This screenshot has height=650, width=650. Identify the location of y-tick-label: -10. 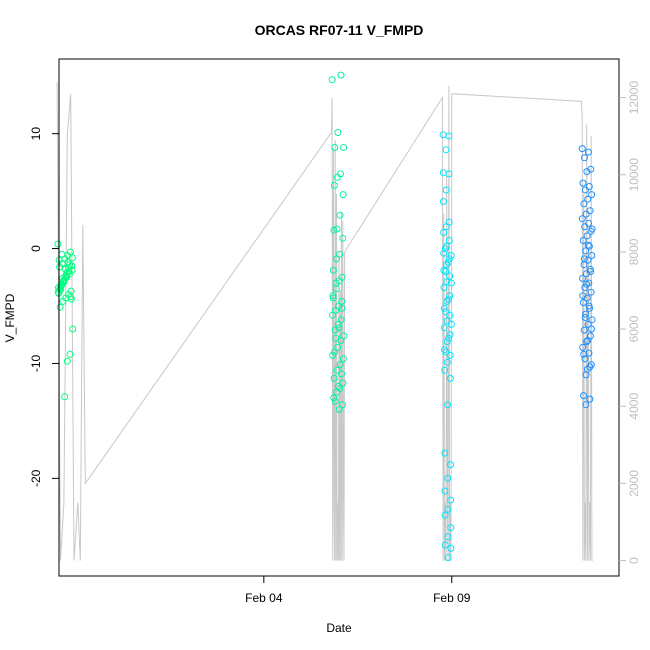
(36, 363).